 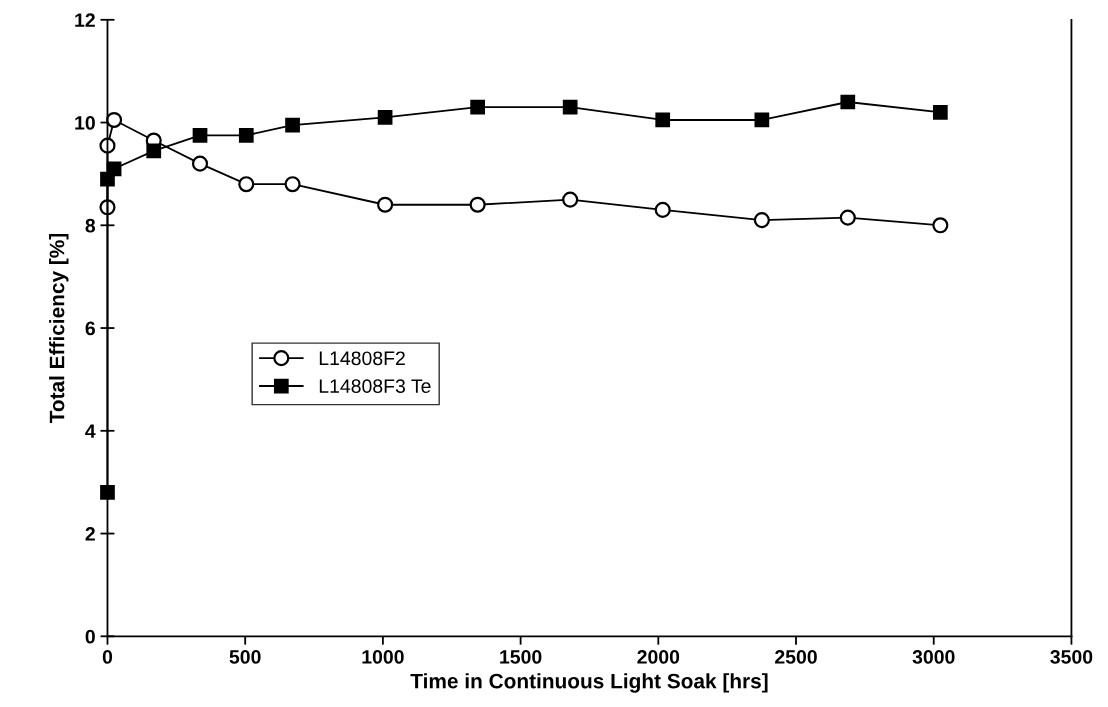 What do you see at coordinates (933, 657) in the screenshot?
I see `x-tick-label: 3000` at bounding box center [933, 657].